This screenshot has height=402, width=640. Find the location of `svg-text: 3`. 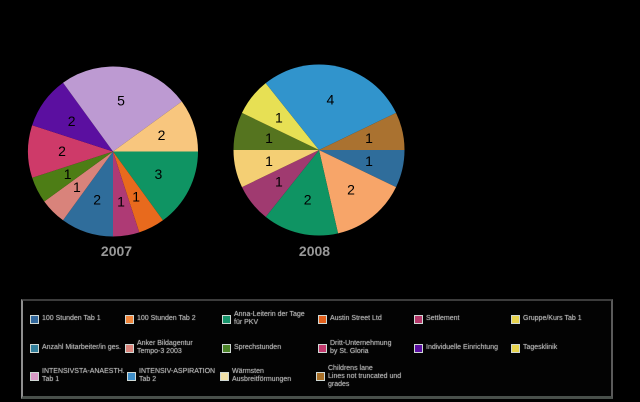

svg-text: 3 is located at coordinates (159, 174).